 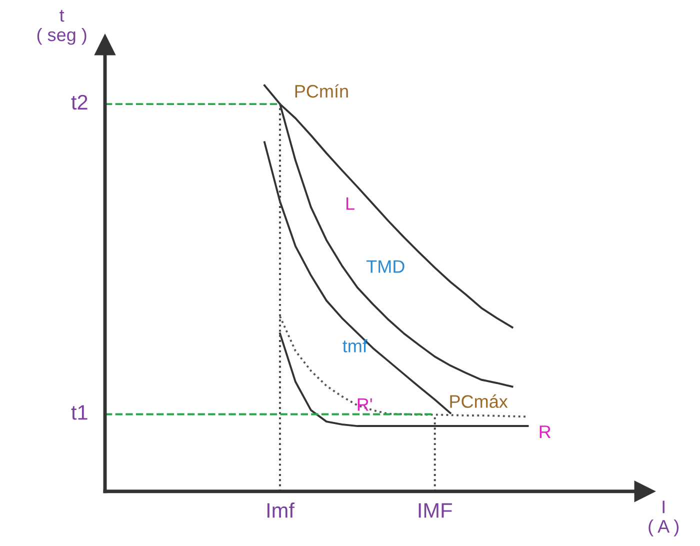 I want to click on annotation: L, so click(x=350, y=203).